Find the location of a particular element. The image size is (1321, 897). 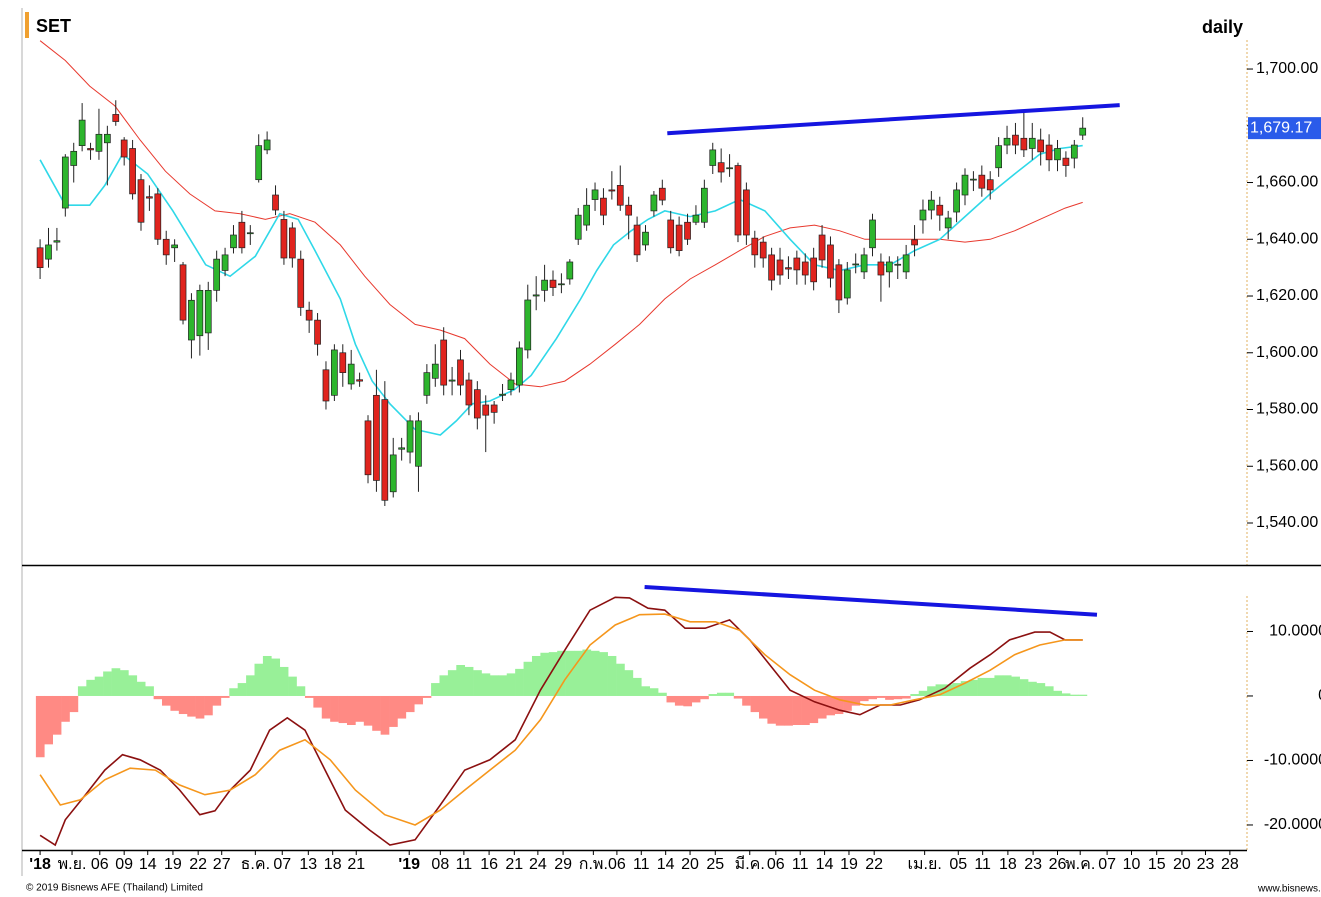

x-tick-label: ธ.ค. is located at coordinates (255, 864).